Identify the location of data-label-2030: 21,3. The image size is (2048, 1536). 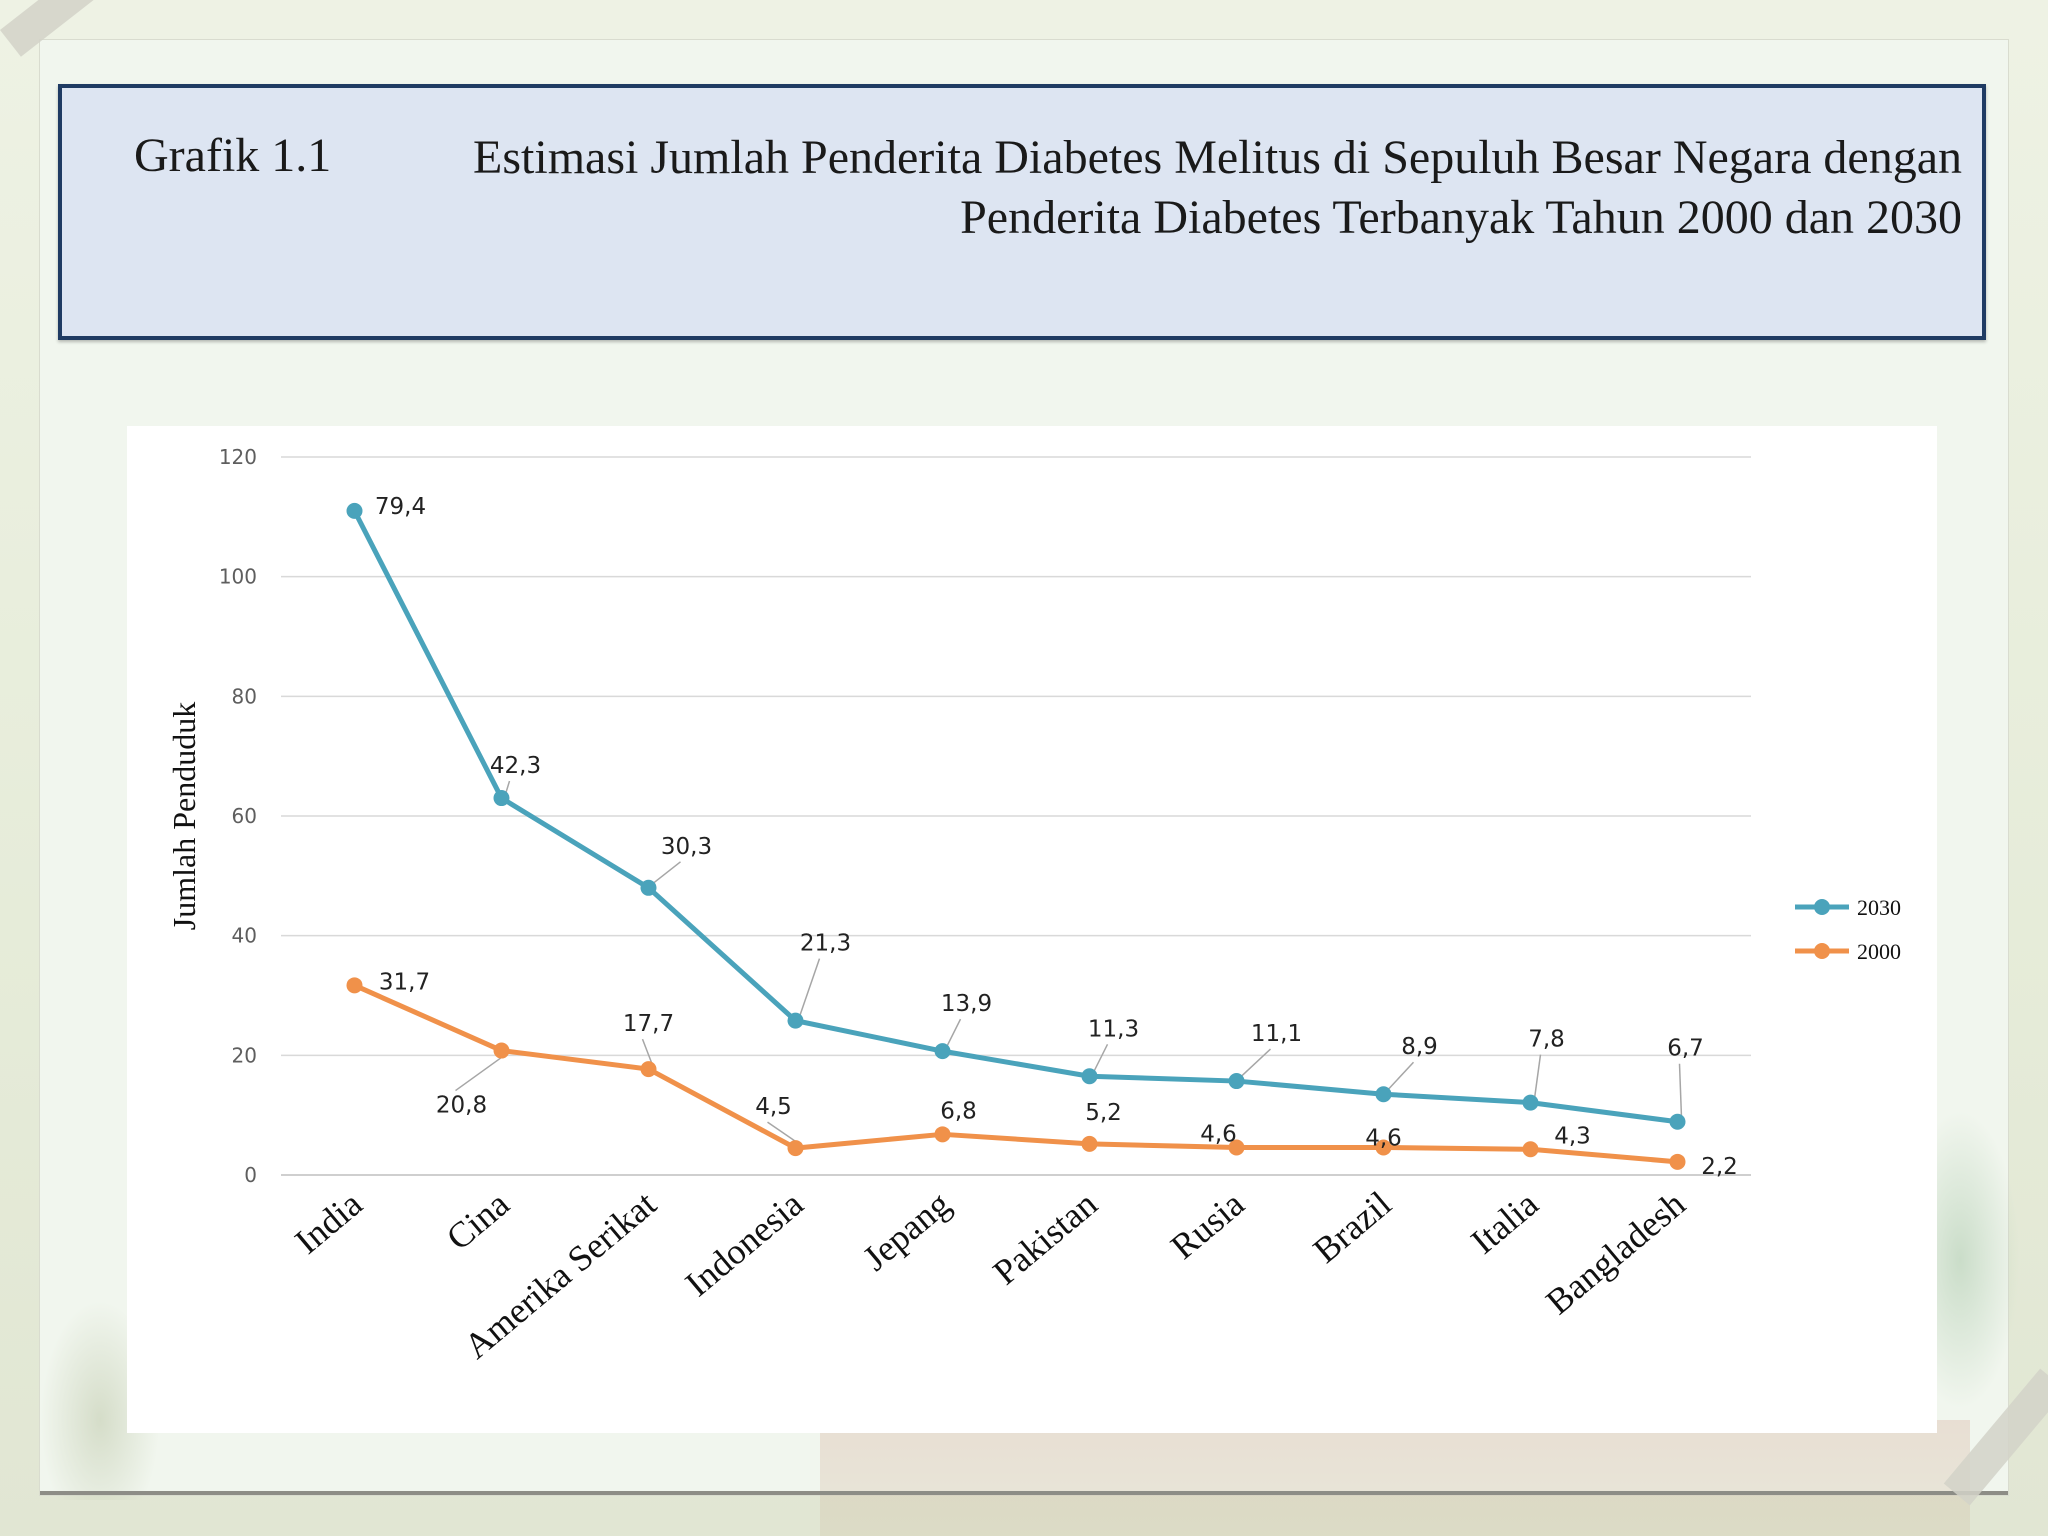
(825, 944).